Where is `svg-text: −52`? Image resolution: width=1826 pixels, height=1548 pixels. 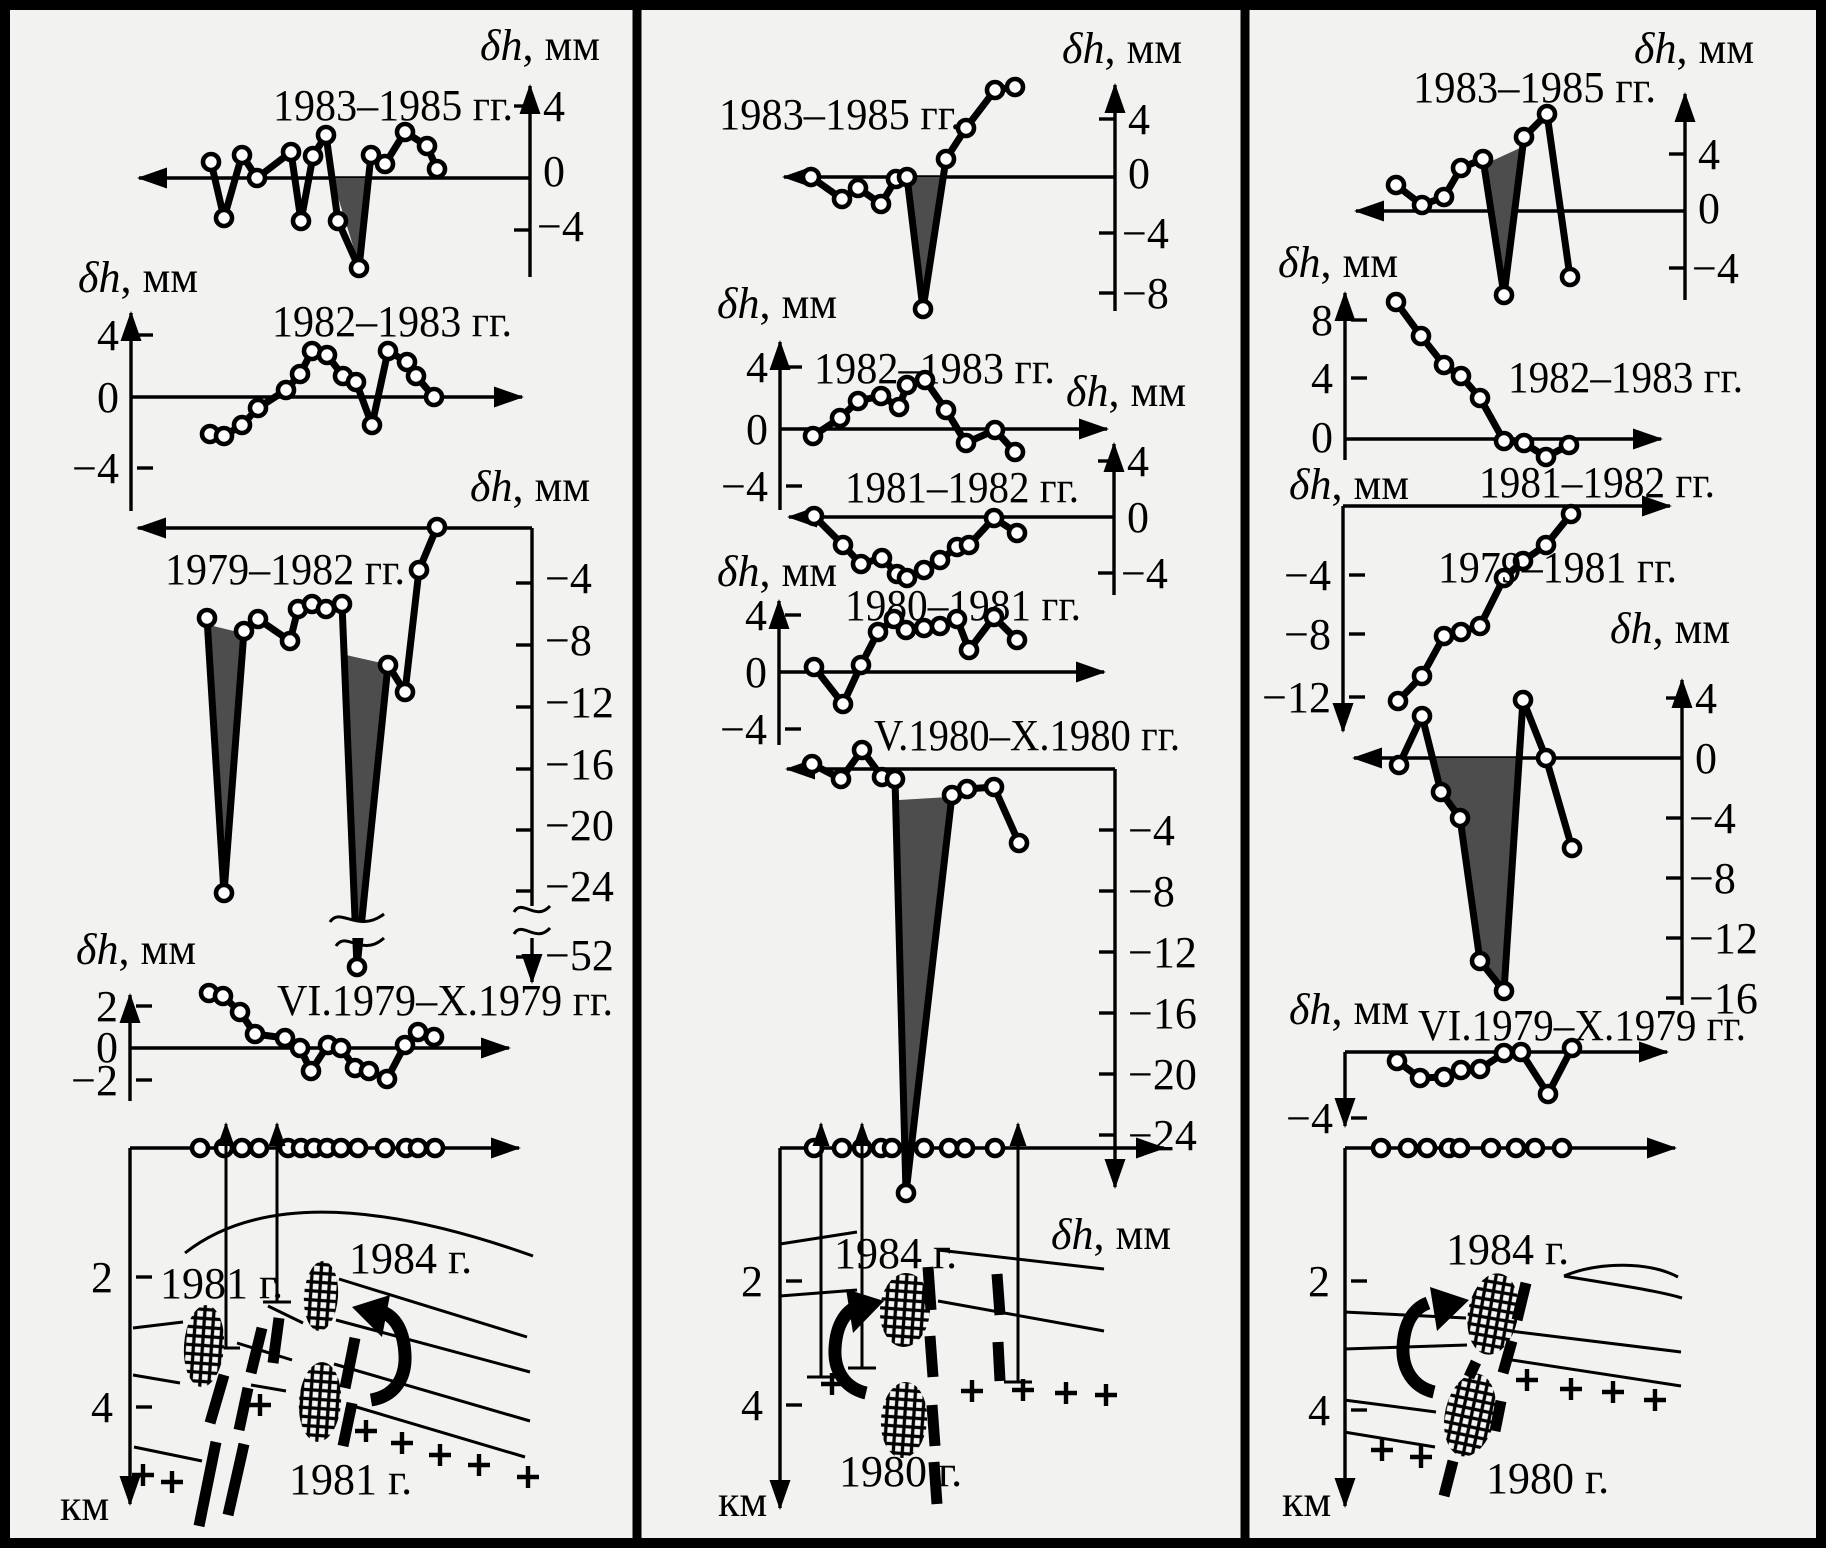 svg-text: −52 is located at coordinates (579, 955).